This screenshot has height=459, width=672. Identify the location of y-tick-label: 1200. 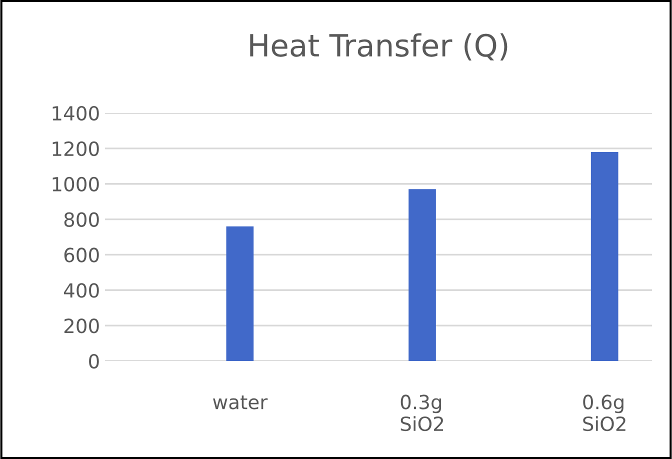
(75, 148).